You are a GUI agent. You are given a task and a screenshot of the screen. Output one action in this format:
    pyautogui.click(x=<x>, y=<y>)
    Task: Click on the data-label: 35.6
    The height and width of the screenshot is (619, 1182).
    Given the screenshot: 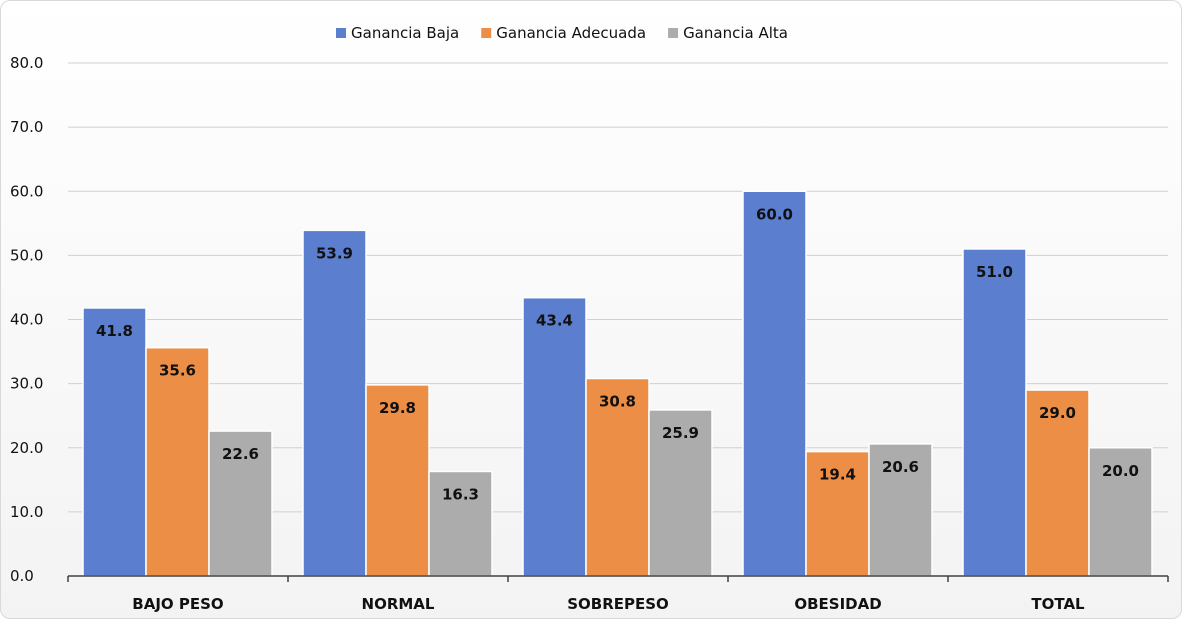 What is the action you would take?
    pyautogui.click(x=177, y=371)
    